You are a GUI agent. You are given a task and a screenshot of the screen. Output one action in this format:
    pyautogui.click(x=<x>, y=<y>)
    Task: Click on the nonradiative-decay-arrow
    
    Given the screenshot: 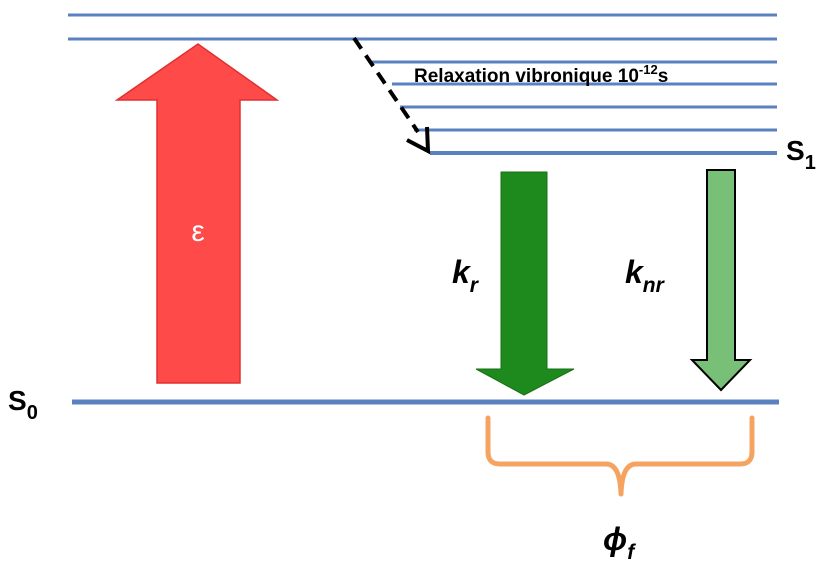 What is the action you would take?
    pyautogui.click(x=721, y=280)
    